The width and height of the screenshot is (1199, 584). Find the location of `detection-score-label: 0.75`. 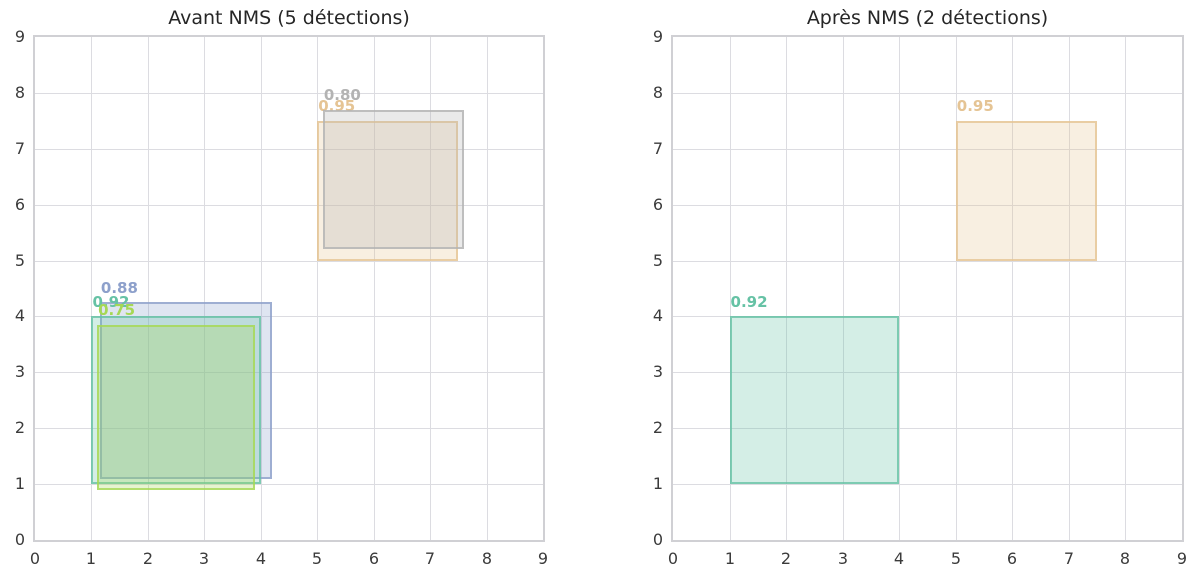

detection-score-label: 0.75 is located at coordinates (117, 310).